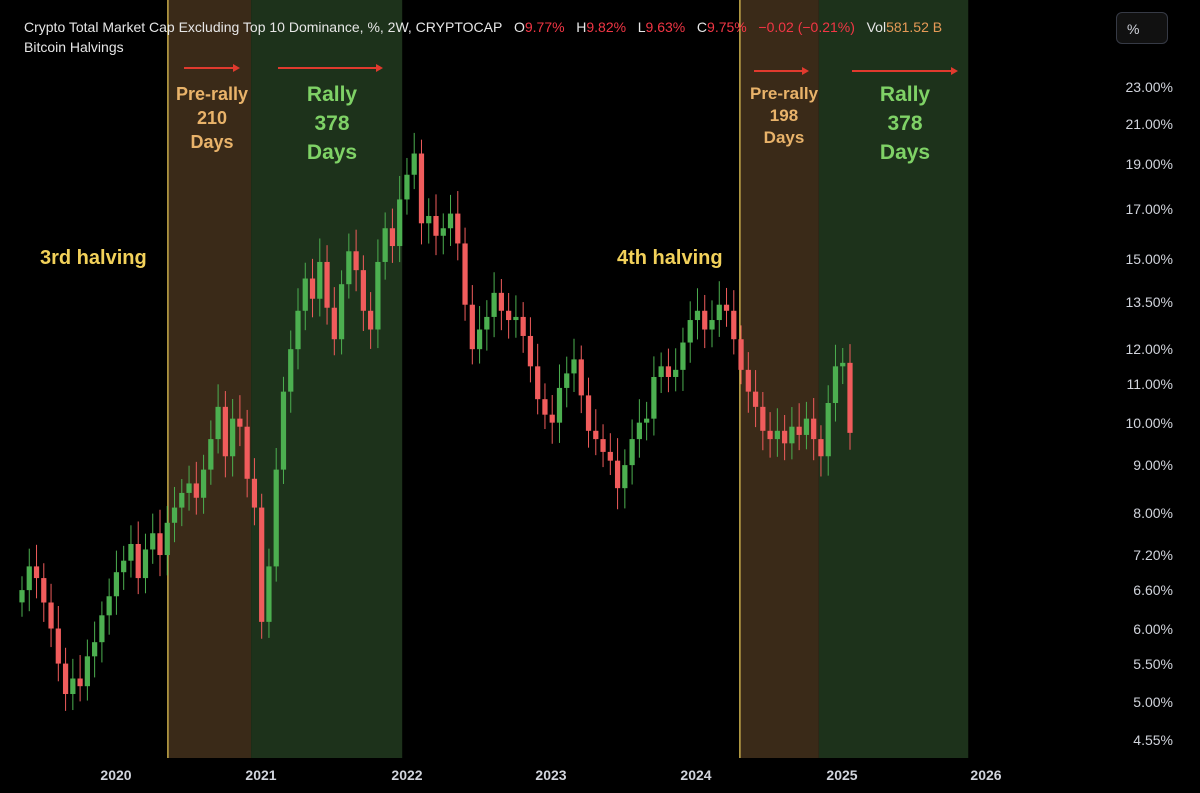 The width and height of the screenshot is (1200, 793). What do you see at coordinates (551, 775) in the screenshot?
I see `x-tick-label: 2023` at bounding box center [551, 775].